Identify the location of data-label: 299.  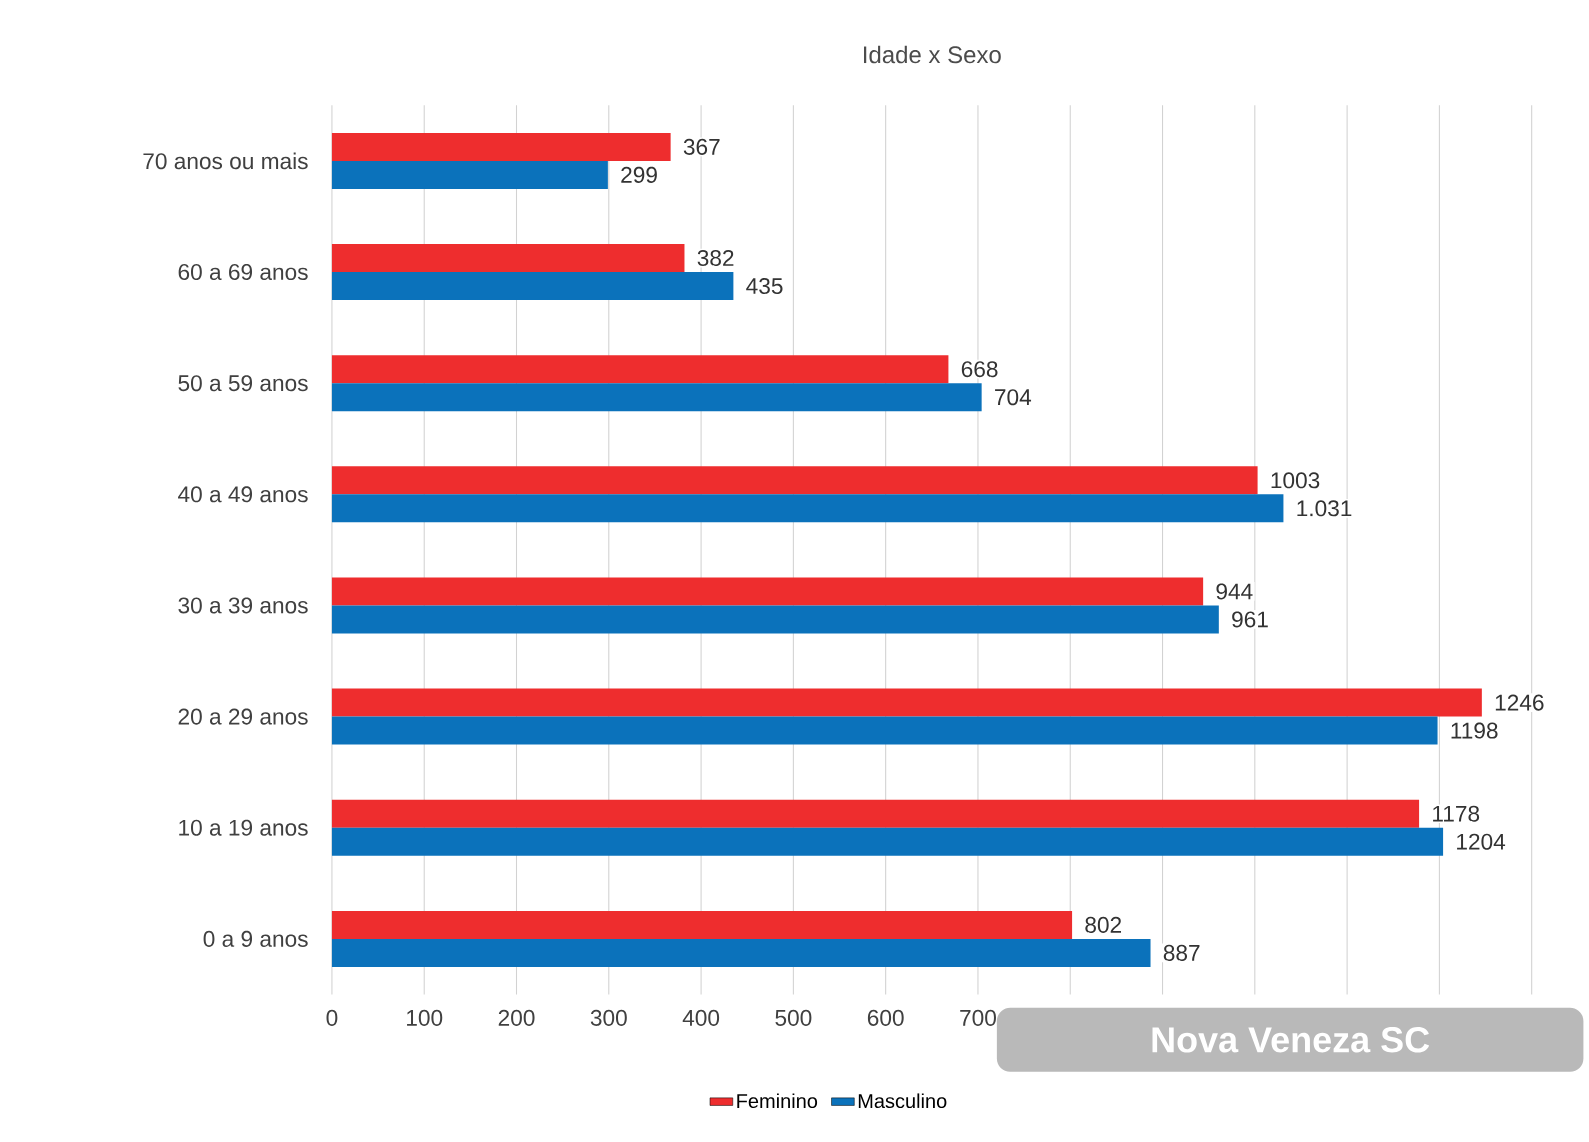
(639, 174).